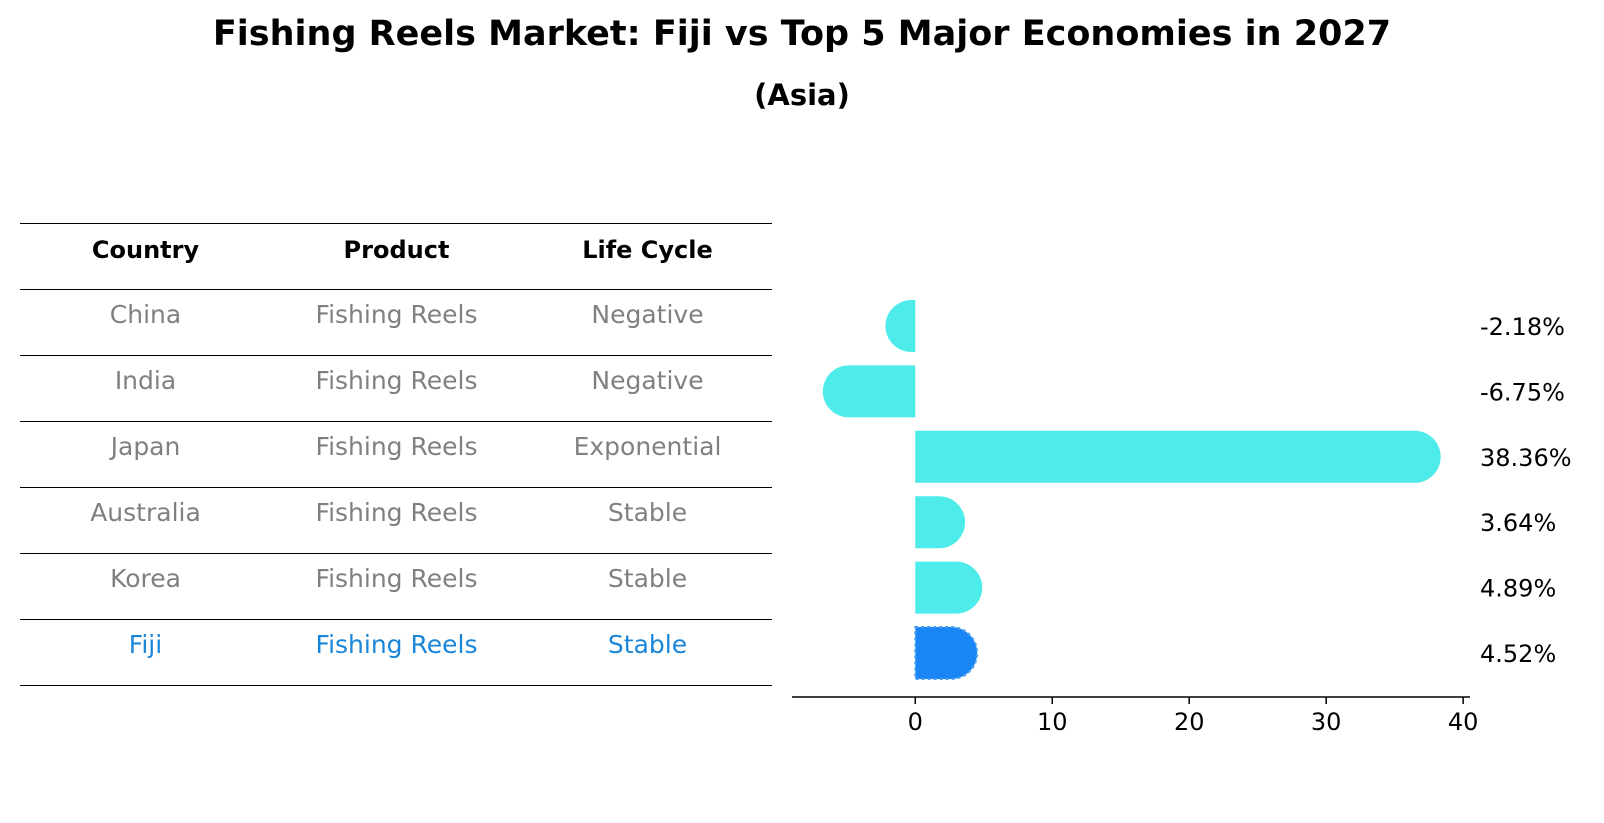 The height and width of the screenshot is (823, 1604). I want to click on row-product-highlight: Fishing Reels, so click(396, 644).